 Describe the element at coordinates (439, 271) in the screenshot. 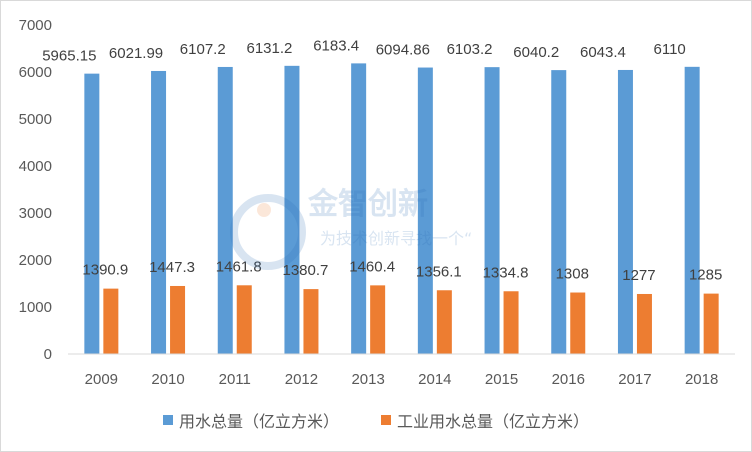

I see `data-label-industrial: 1356.1` at that location.